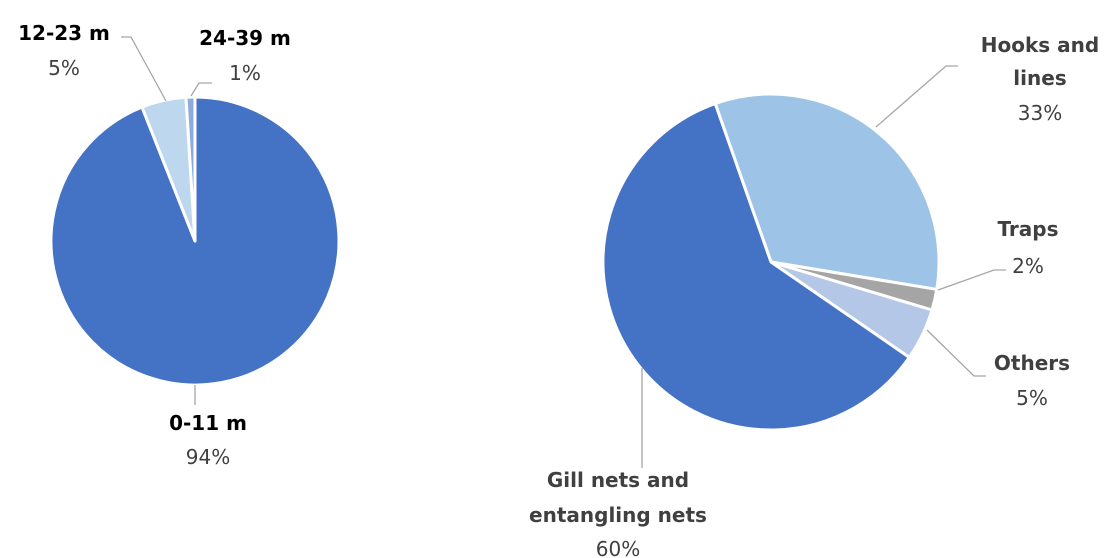 Image resolution: width=1105 pixels, height=558 pixels. What do you see at coordinates (827, 191) in the screenshot?
I see `gear-slice-hooks-and-lines` at bounding box center [827, 191].